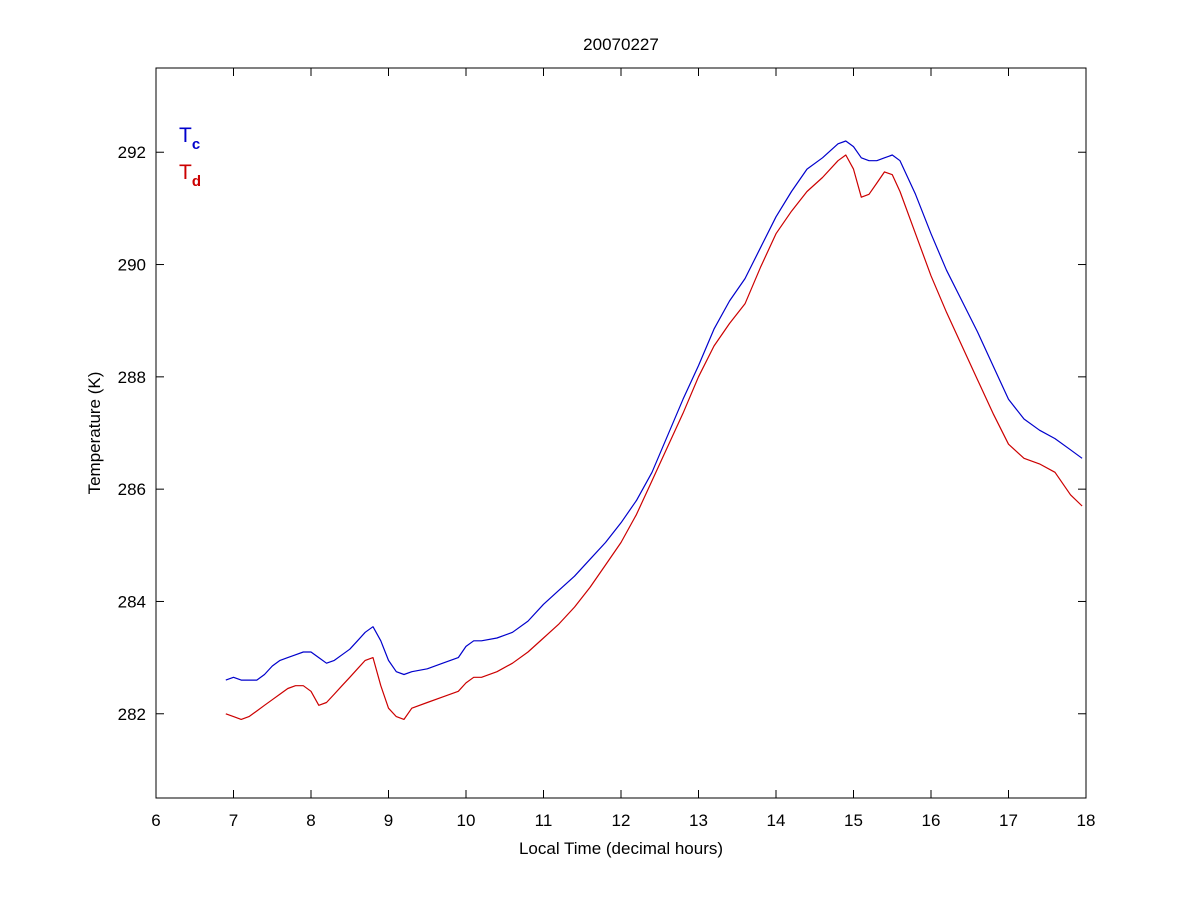  What do you see at coordinates (132, 489) in the screenshot?
I see `y-tick-label: 286` at bounding box center [132, 489].